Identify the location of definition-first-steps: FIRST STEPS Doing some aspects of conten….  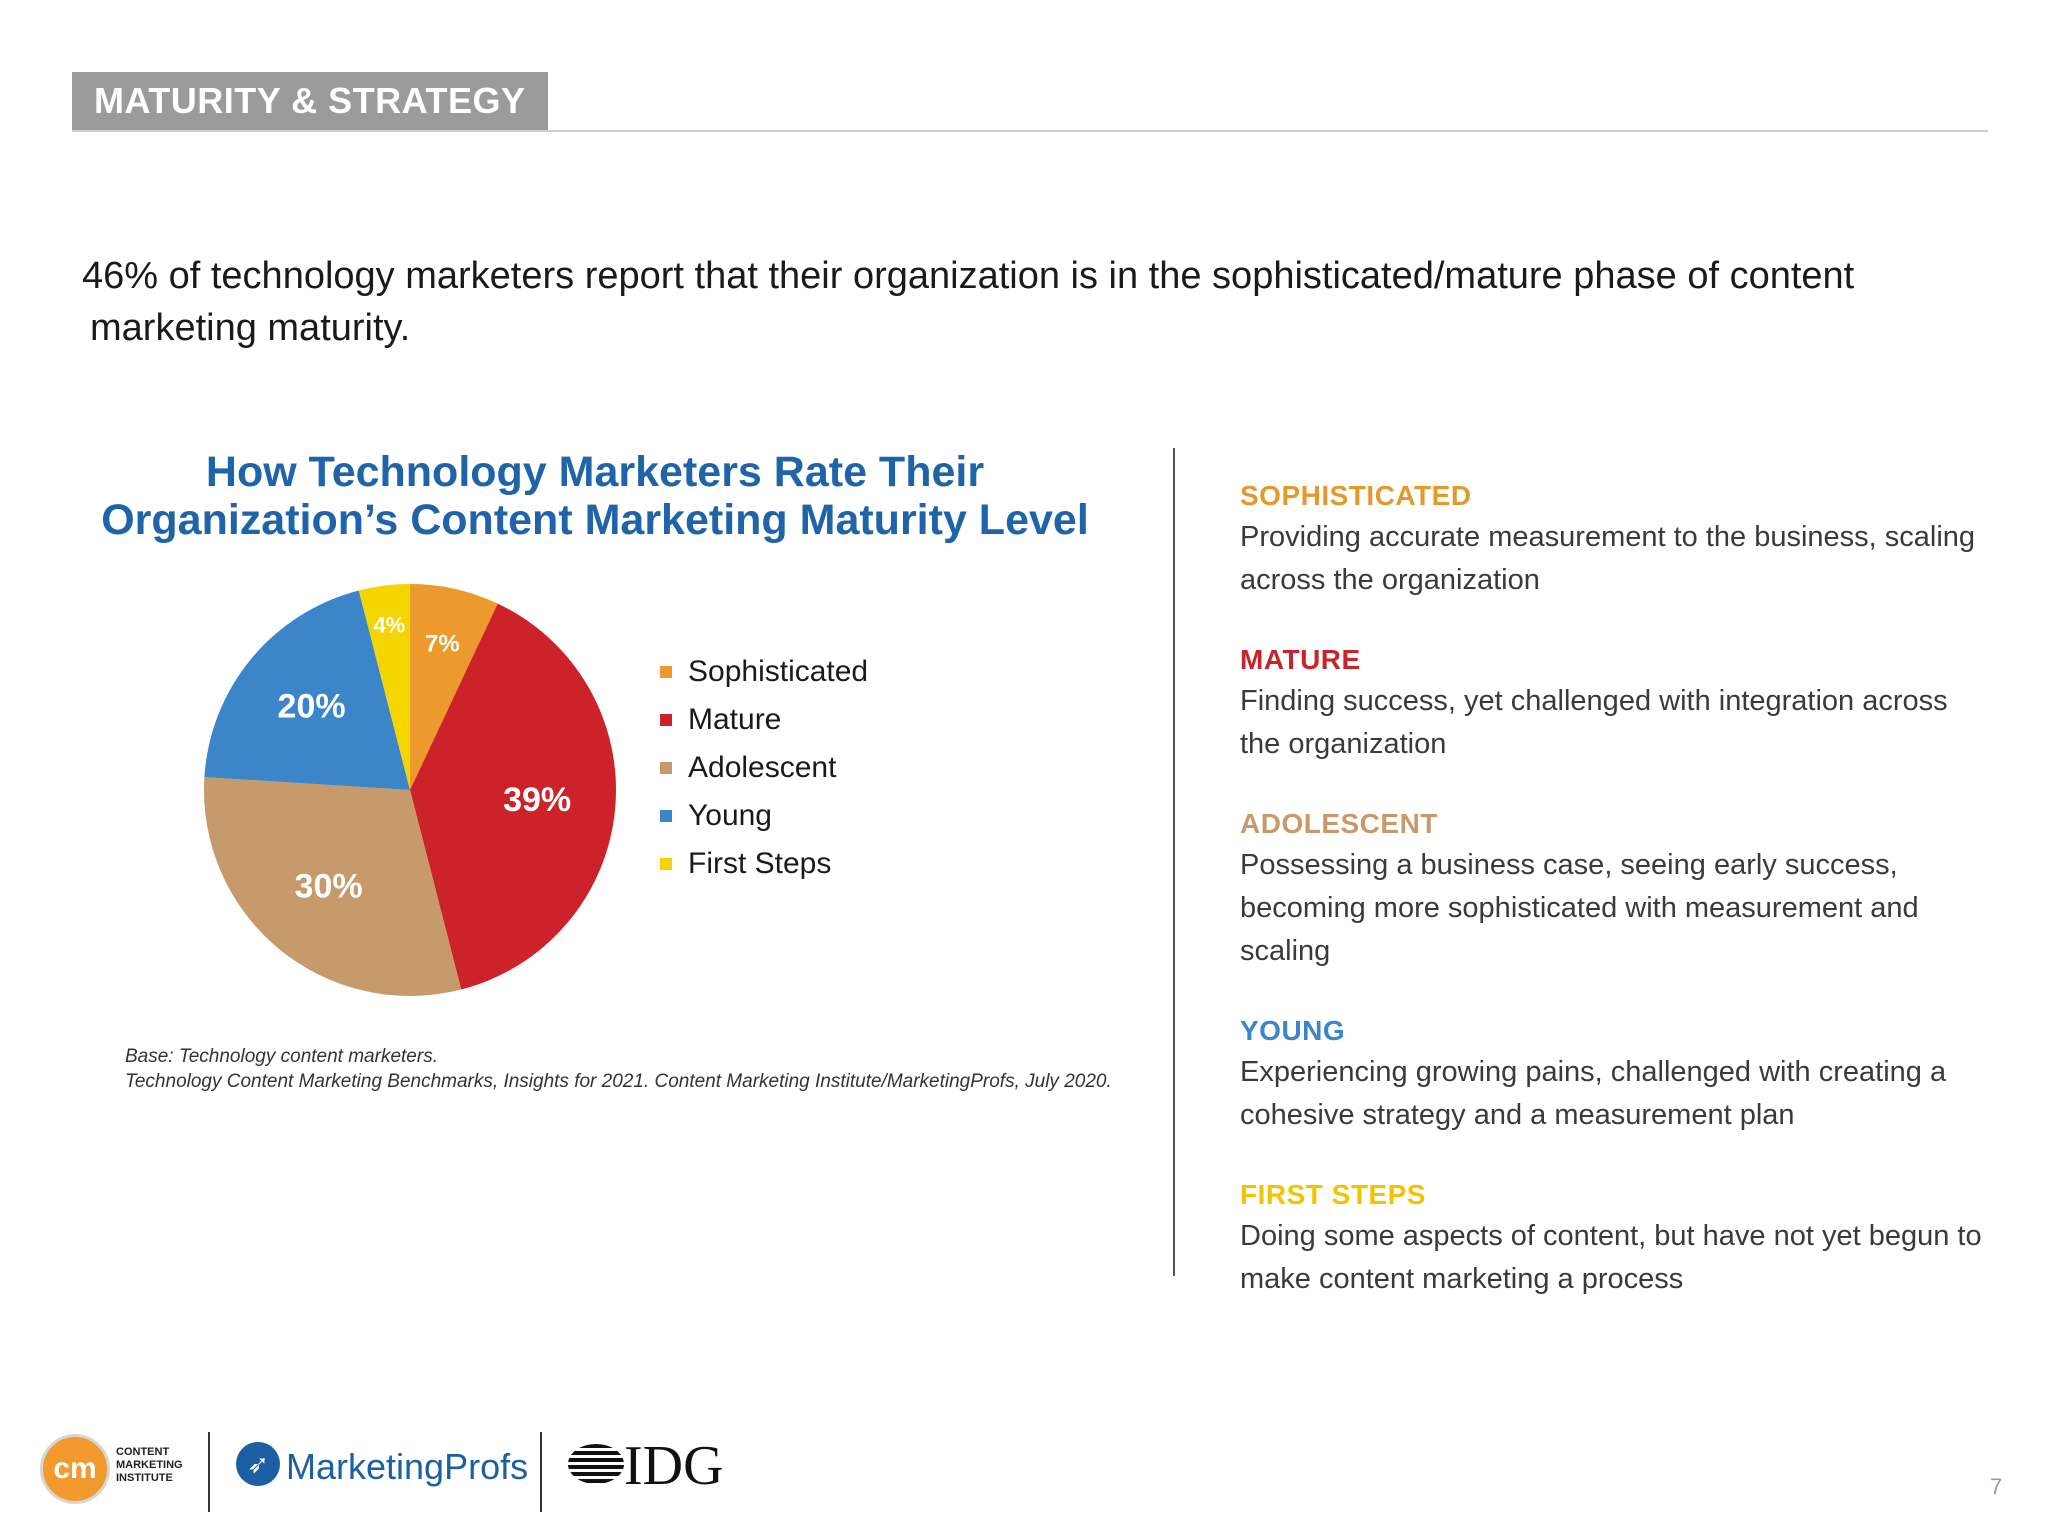
(1620, 1238).